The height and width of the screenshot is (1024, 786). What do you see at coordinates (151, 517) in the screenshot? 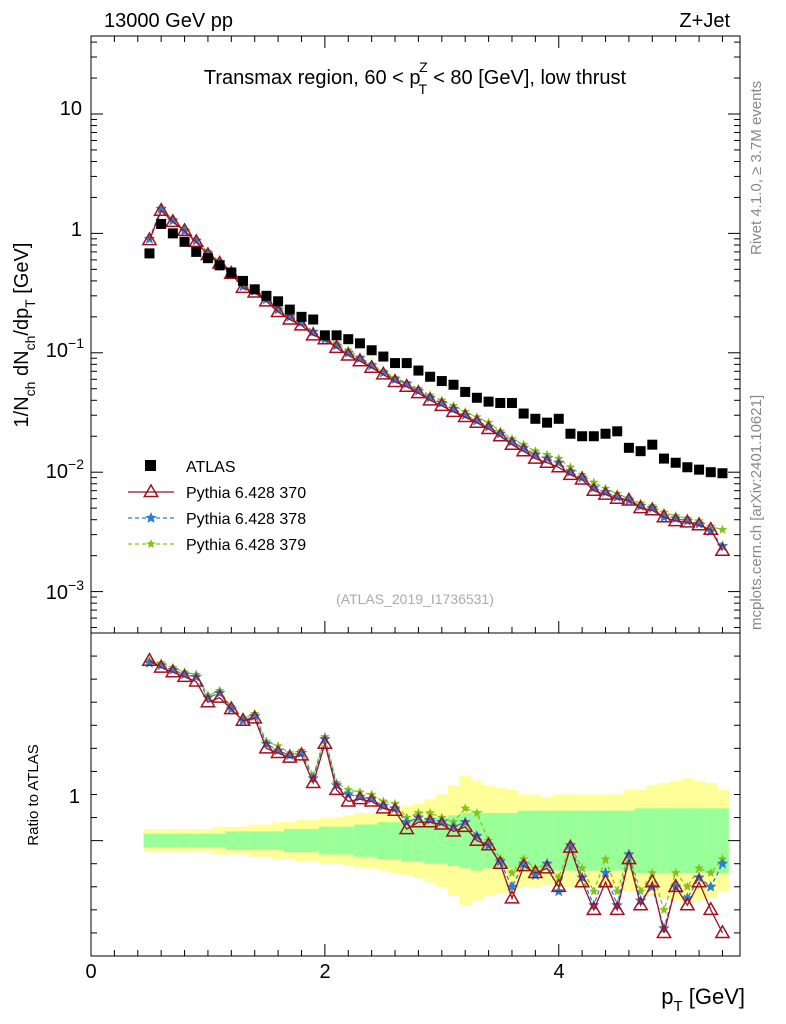
I see `legend-marker-mc2` at bounding box center [151, 517].